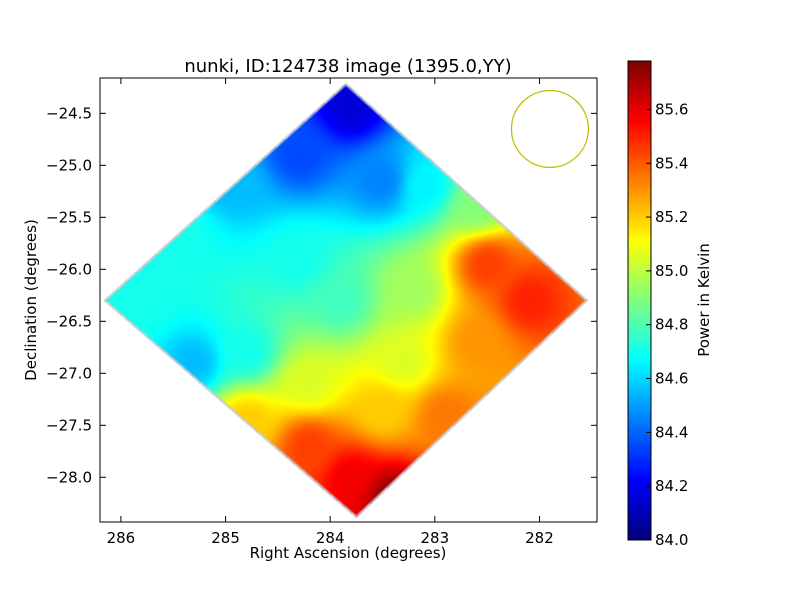 The image size is (800, 600). What do you see at coordinates (69, 113) in the screenshot?
I see `y-tick-label: −24.5` at bounding box center [69, 113].